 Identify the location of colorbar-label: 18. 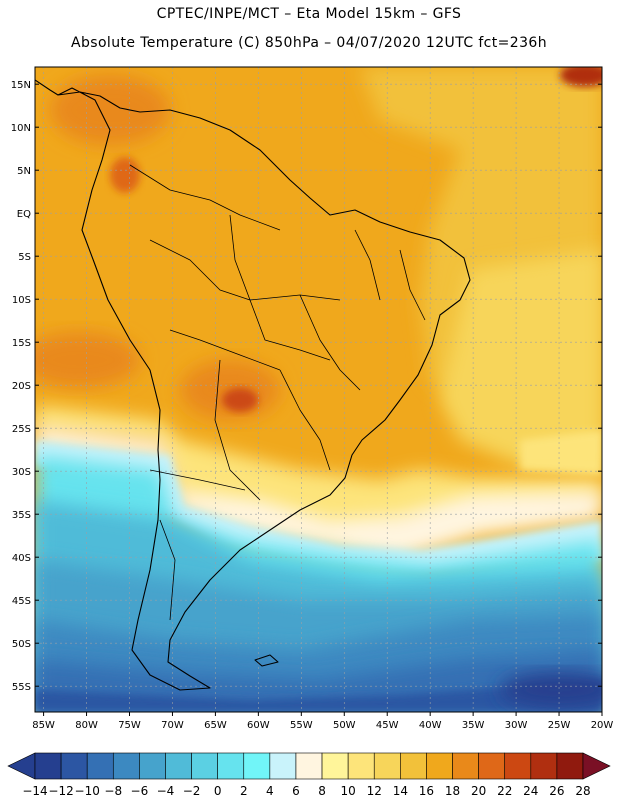
(452, 791).